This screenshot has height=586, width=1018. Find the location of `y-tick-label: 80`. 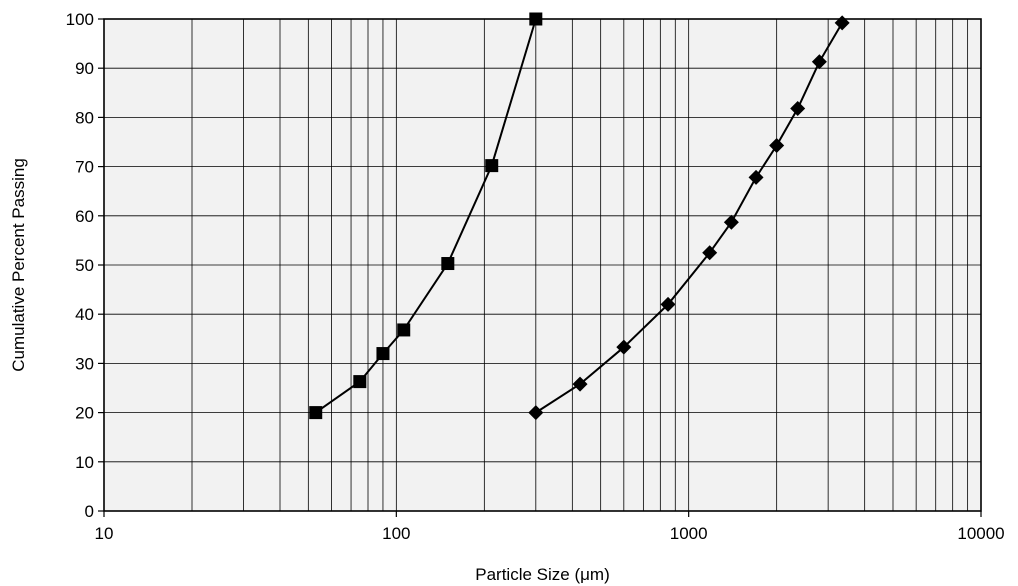

y-tick-label: 80 is located at coordinates (84, 117).